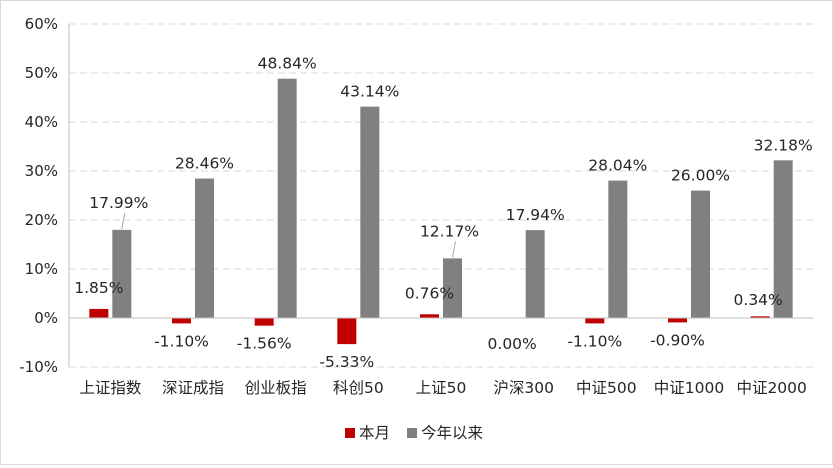 The width and height of the screenshot is (833, 468). I want to click on data-label-monthly: 0.76%, so click(429, 293).